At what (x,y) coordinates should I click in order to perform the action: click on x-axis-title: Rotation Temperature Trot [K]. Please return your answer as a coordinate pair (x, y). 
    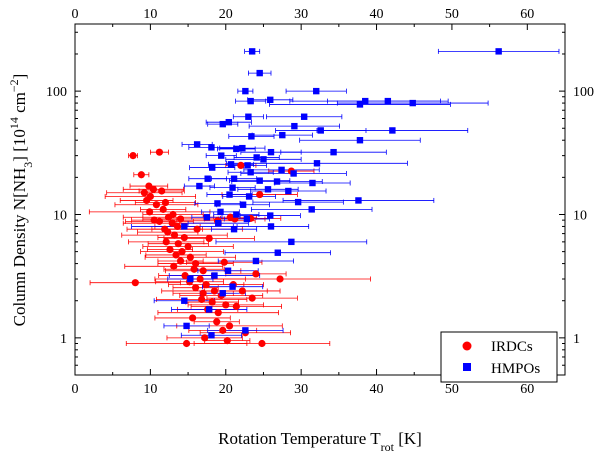
    Looking at the image, I should click on (320, 441).